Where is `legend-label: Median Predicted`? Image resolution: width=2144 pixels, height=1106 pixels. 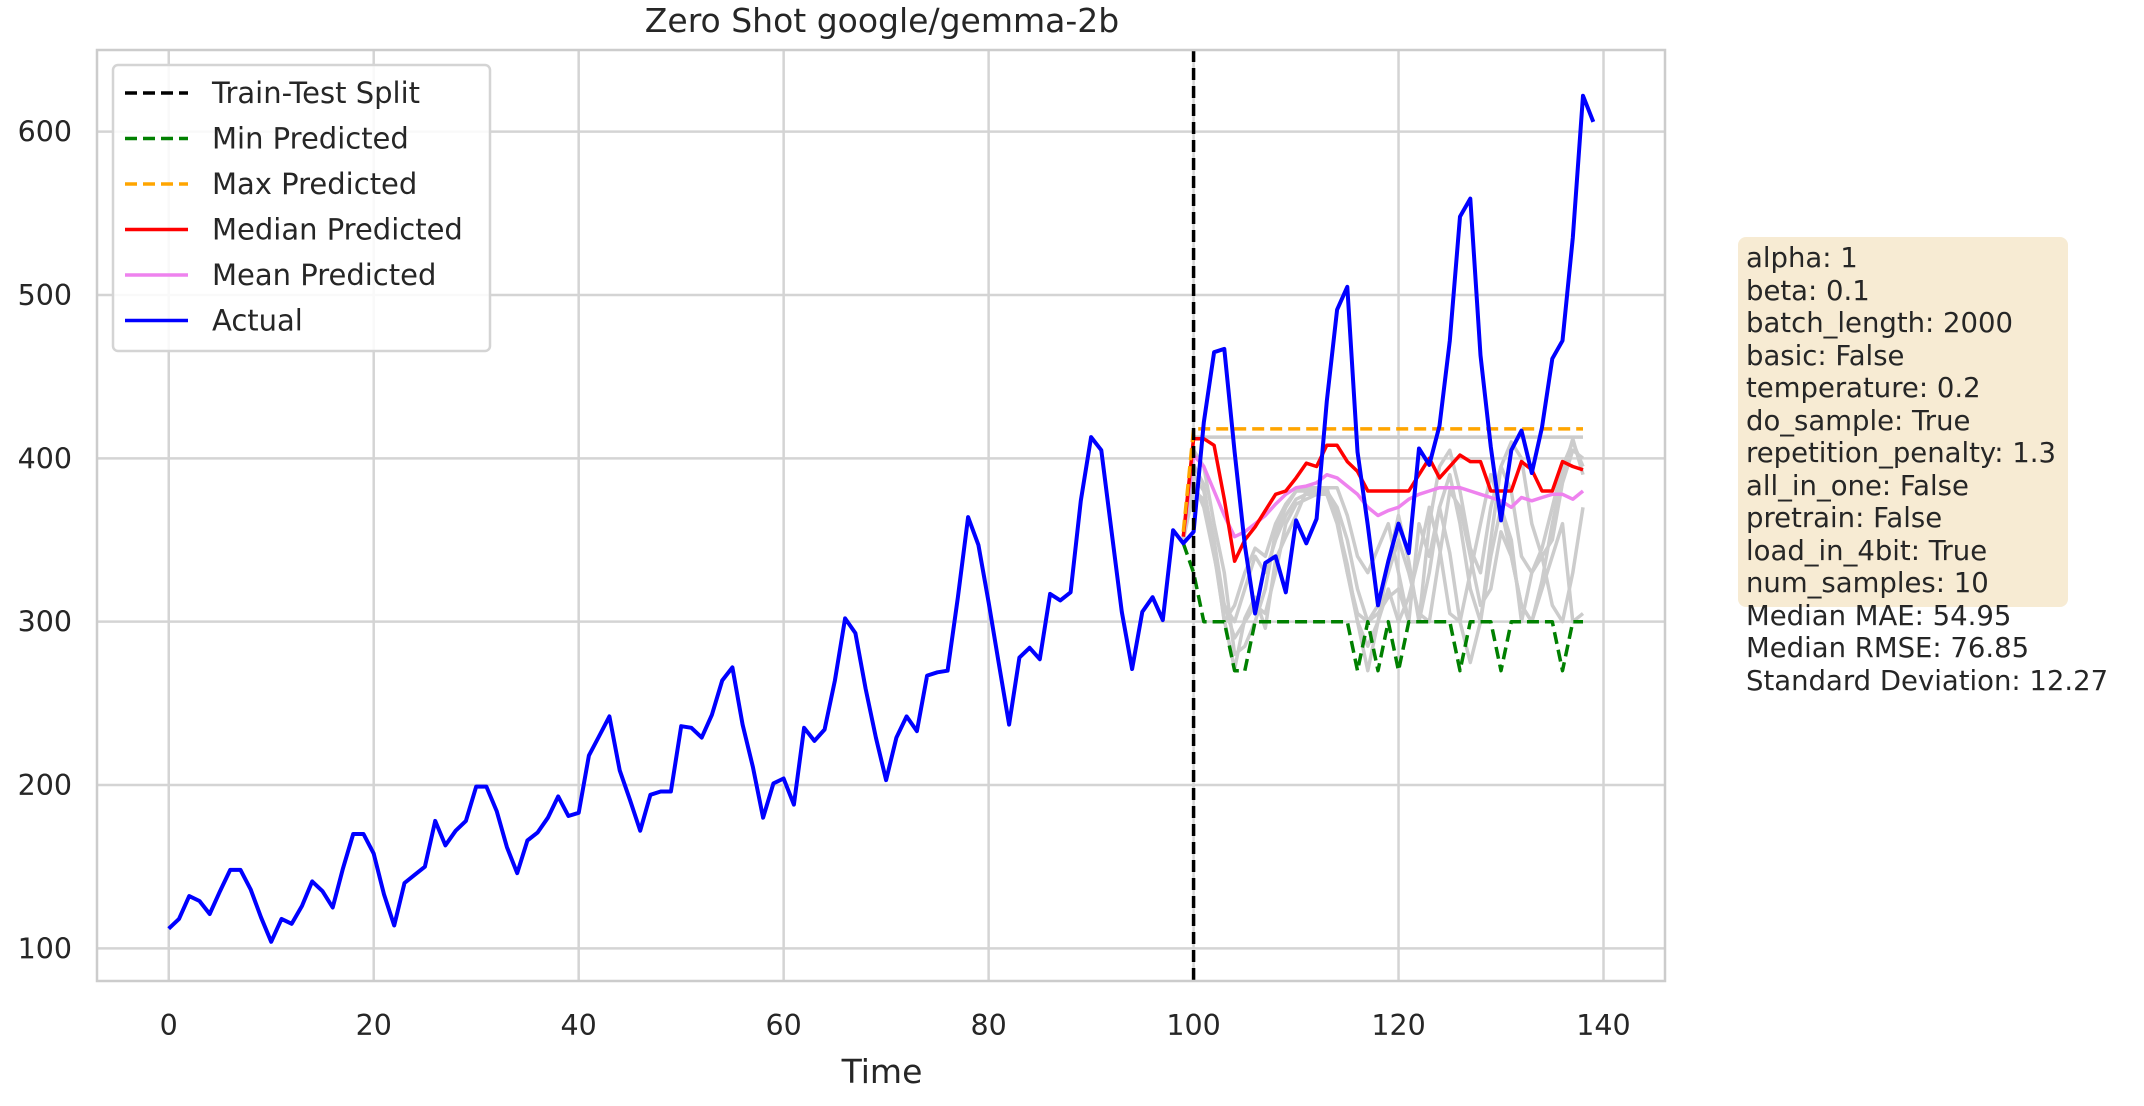
legend-label: Median Predicted is located at coordinates (337, 230).